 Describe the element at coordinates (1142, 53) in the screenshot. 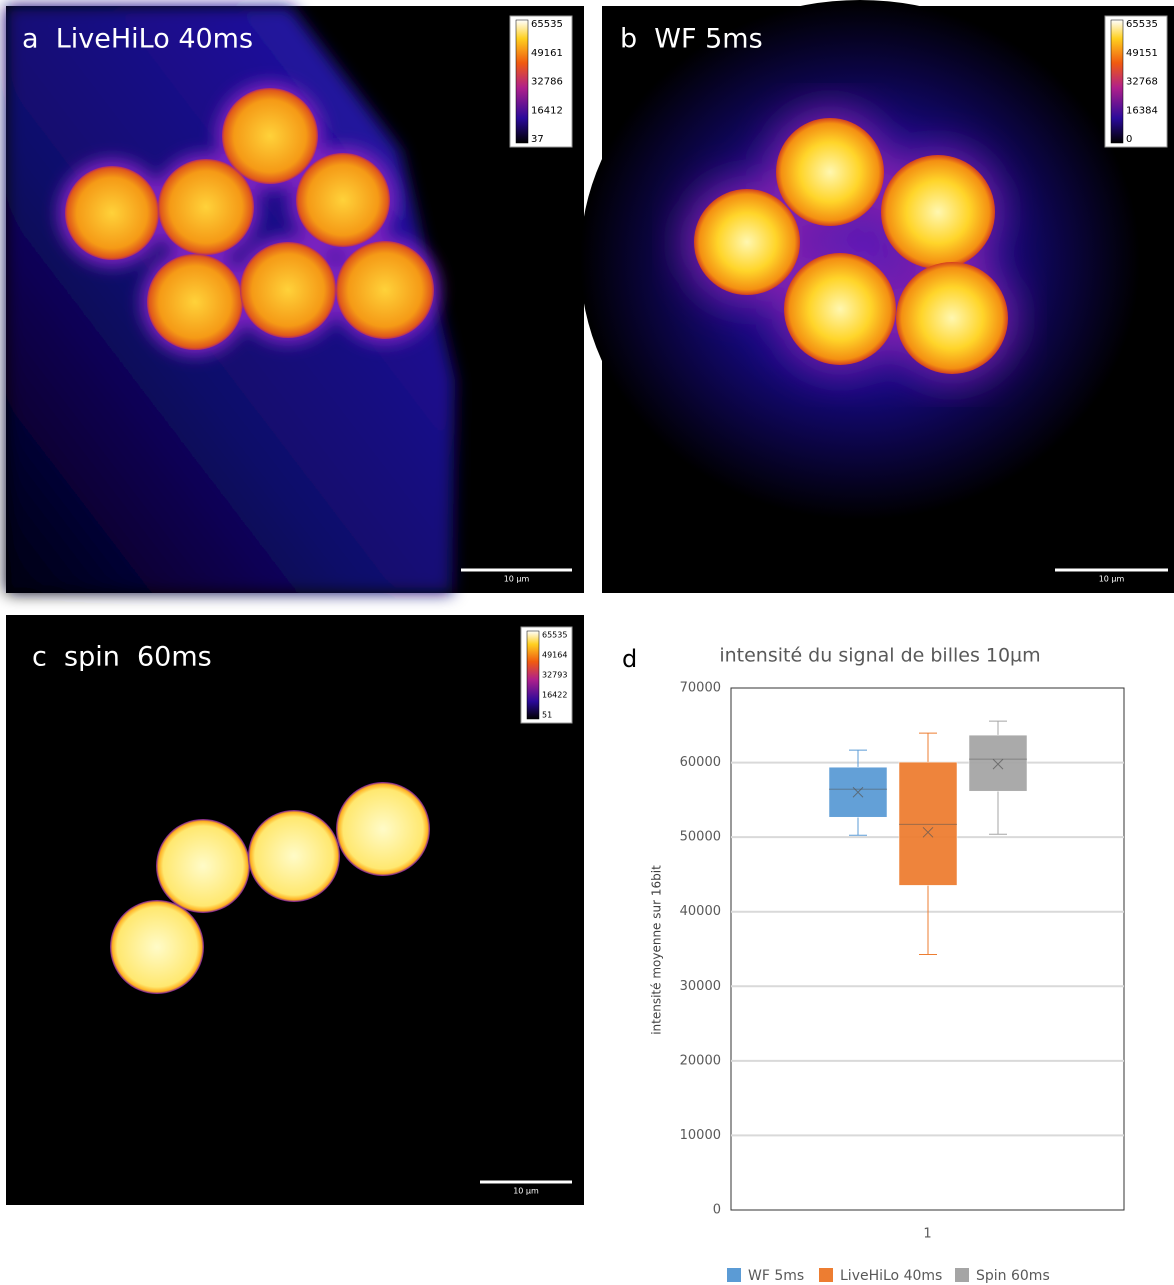

I see `colorbar-label: 49151` at that location.